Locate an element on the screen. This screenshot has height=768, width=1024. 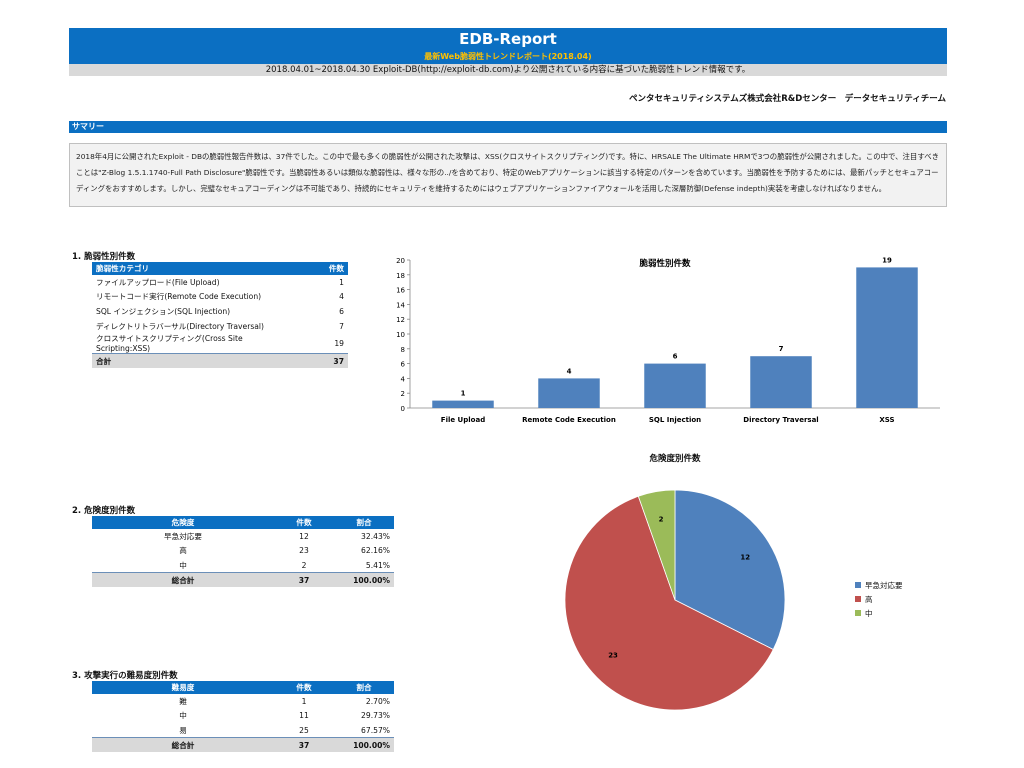
table-row: ファイルアップロード(File Upload) 1 is located at coordinates (220, 282).